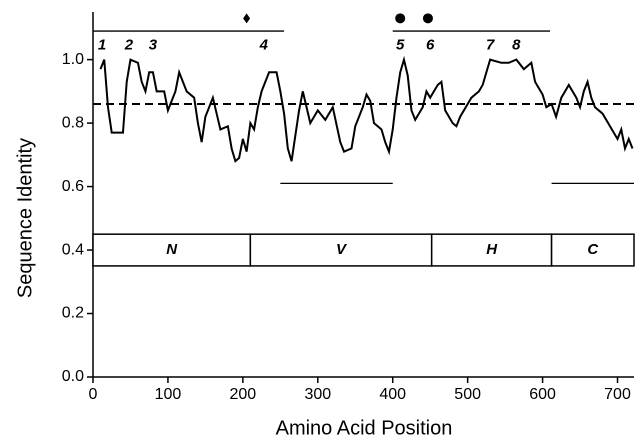 The image size is (635, 441). I want to click on y-tick-label: 0.4, so click(73, 249).